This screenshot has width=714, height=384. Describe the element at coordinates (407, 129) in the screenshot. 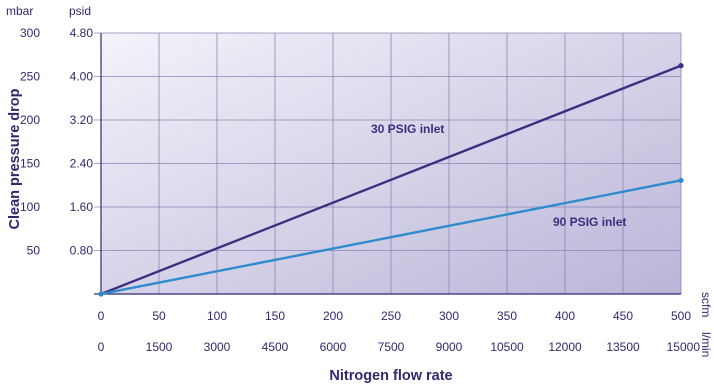

I see `series-label-30-psig: 30 PSIG inlet` at that location.